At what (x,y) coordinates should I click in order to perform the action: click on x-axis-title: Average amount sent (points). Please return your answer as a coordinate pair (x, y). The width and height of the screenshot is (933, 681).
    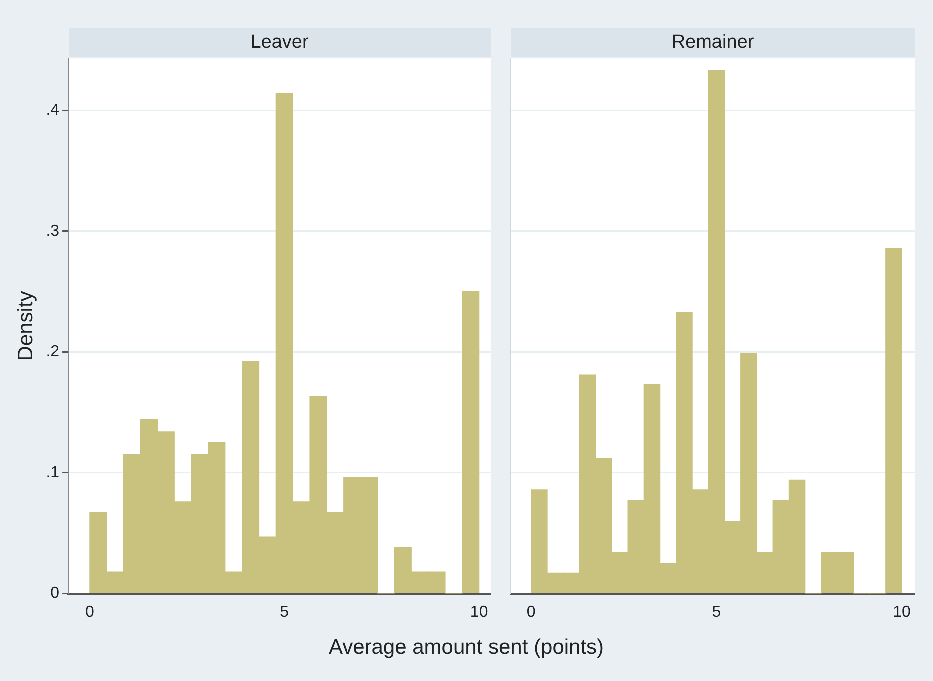
    Looking at the image, I should click on (467, 648).